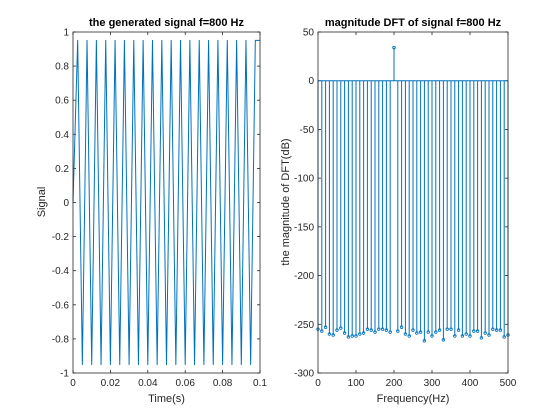 The height and width of the screenshot is (420, 560). I want to click on signal-plot-title: the generated signal f=800 Hz, so click(166, 23).